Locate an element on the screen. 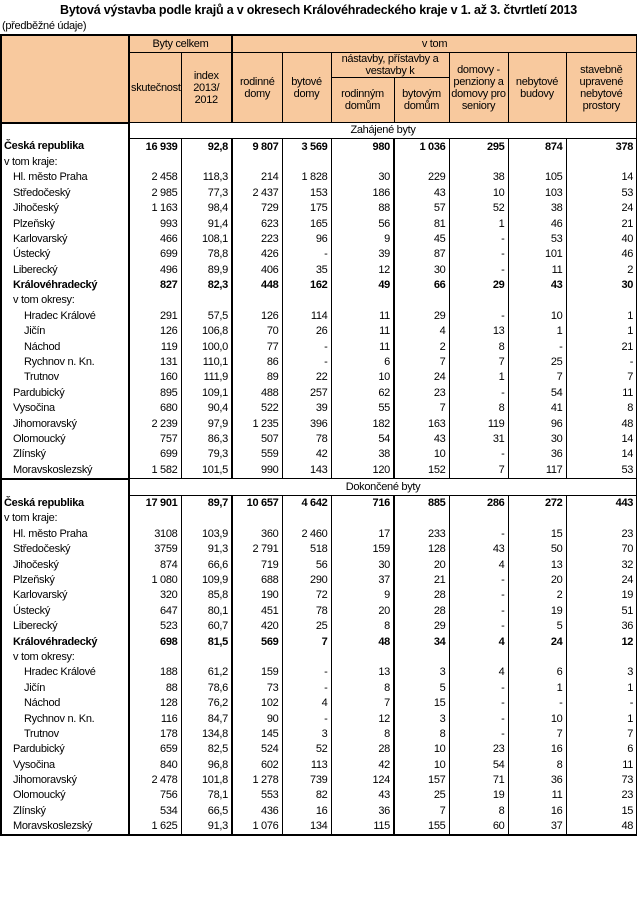  value-cell: 15 is located at coordinates (536, 534).